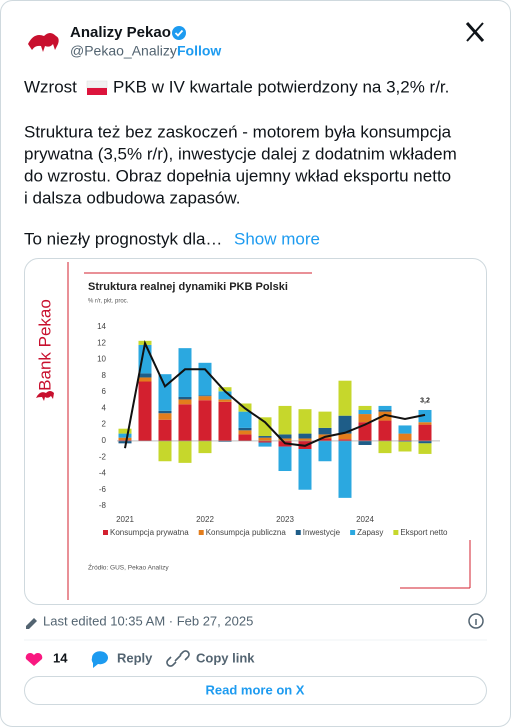 This screenshot has height=727, width=511. Describe the element at coordinates (60, 657) in the screenshot. I see `like-count: 14` at that location.